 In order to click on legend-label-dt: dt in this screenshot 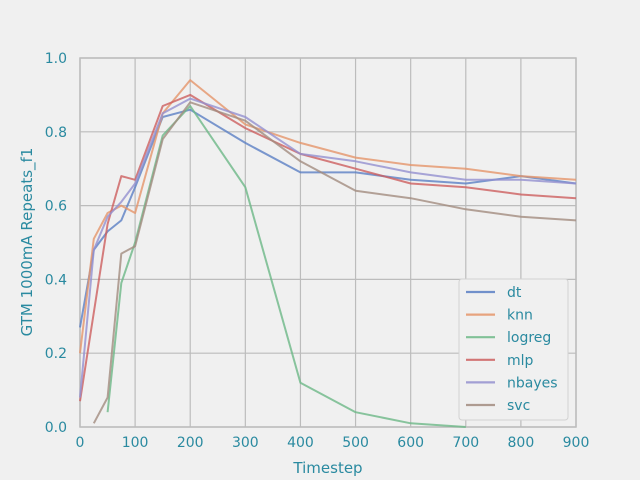, I will do `click(514, 293)`.